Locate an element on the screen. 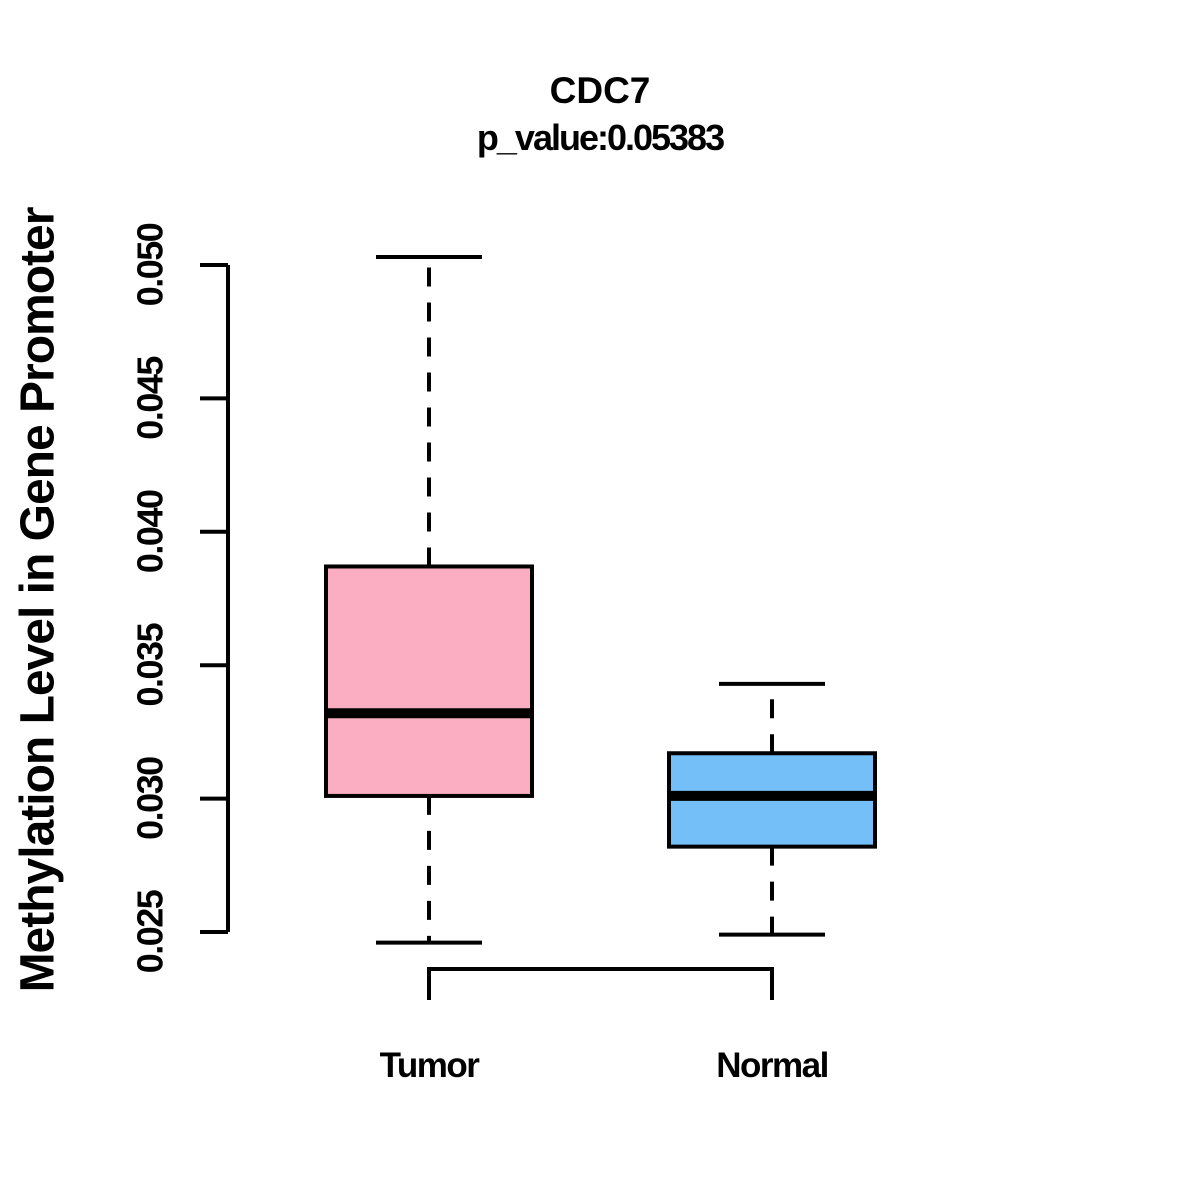 Image resolution: width=1200 pixels, height=1200 pixels. box-tumor is located at coordinates (429, 681).